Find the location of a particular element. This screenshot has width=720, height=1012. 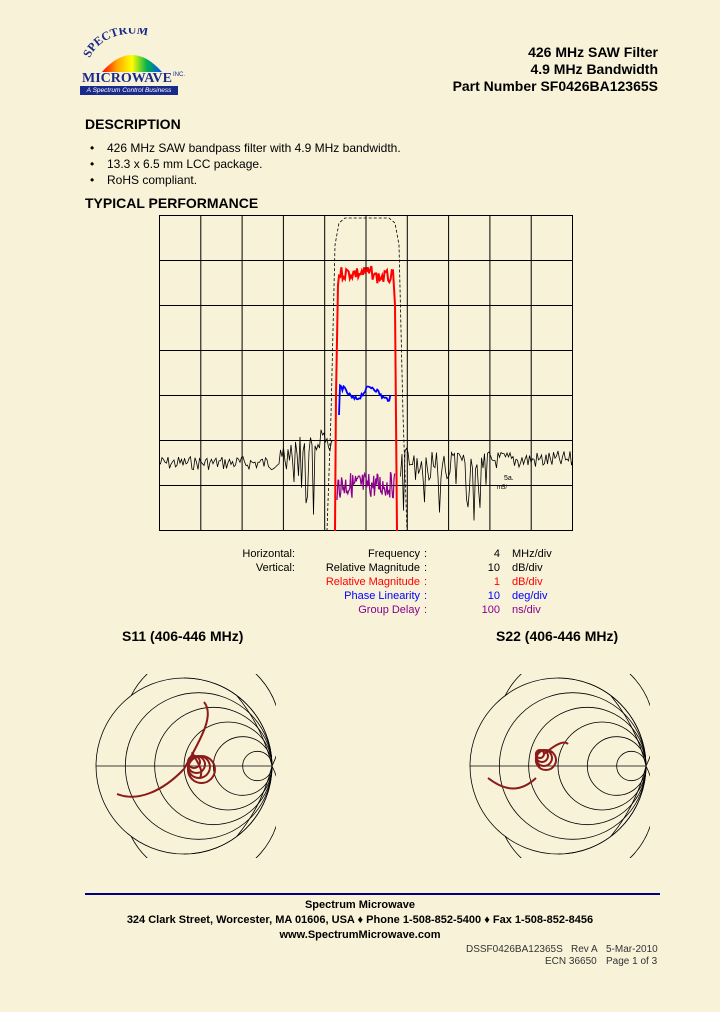

doc-number: DSSF0426BA12365S is located at coordinates (514, 949).